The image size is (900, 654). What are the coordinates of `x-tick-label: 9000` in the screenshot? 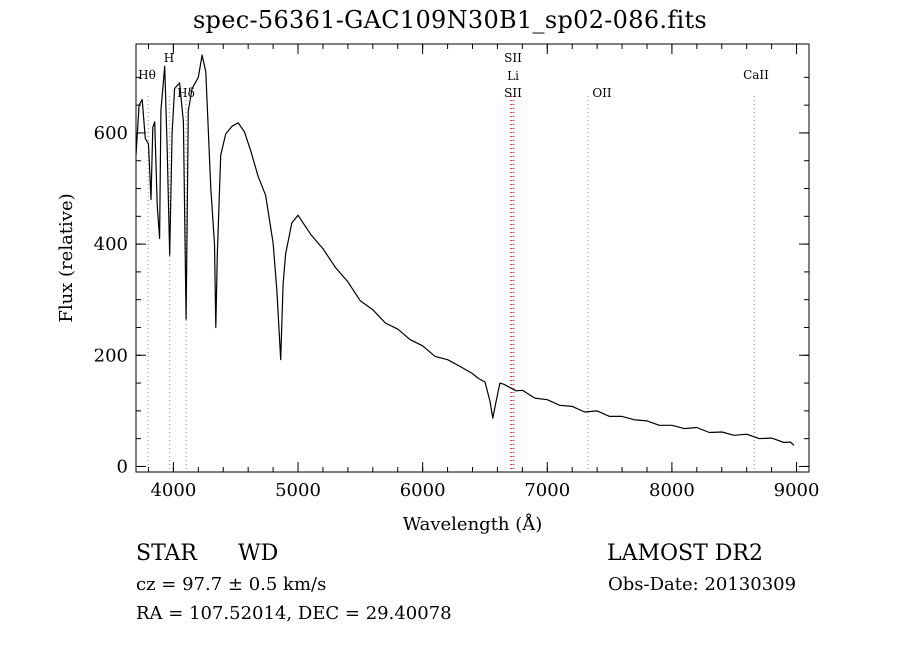 It's located at (797, 490).